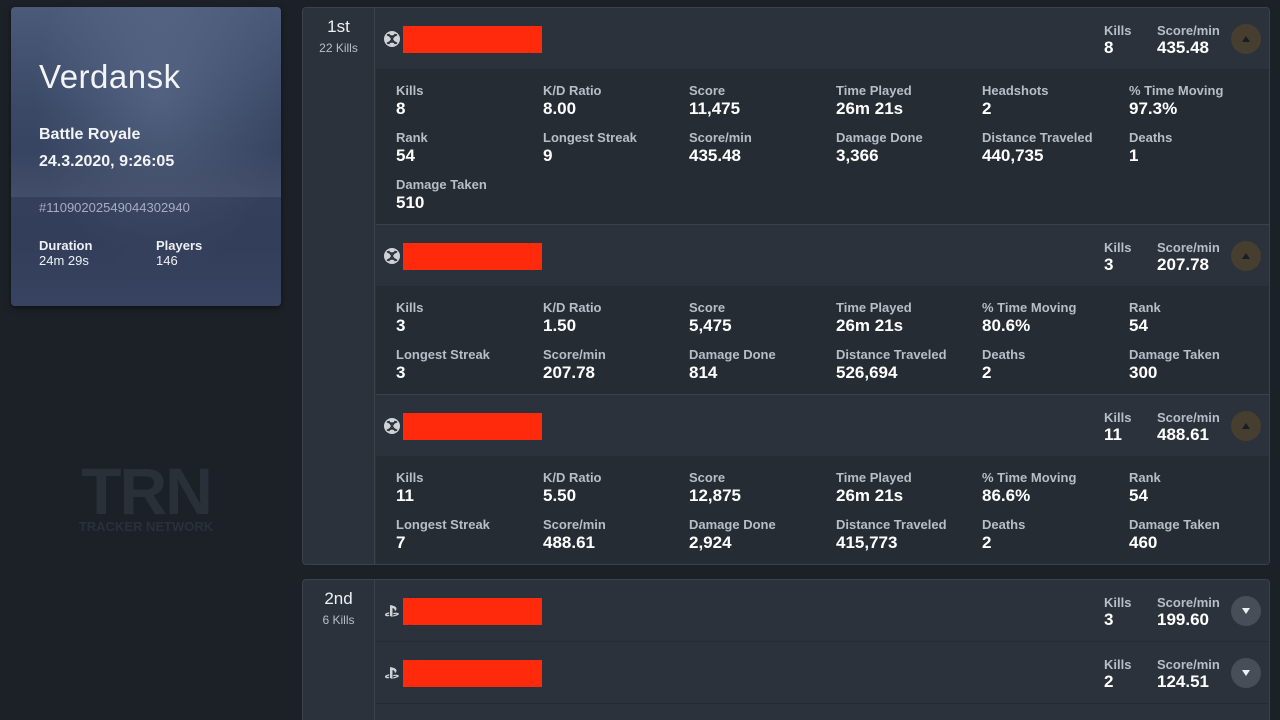  Describe the element at coordinates (338, 26) in the screenshot. I see `placement-rank: 1st` at that location.